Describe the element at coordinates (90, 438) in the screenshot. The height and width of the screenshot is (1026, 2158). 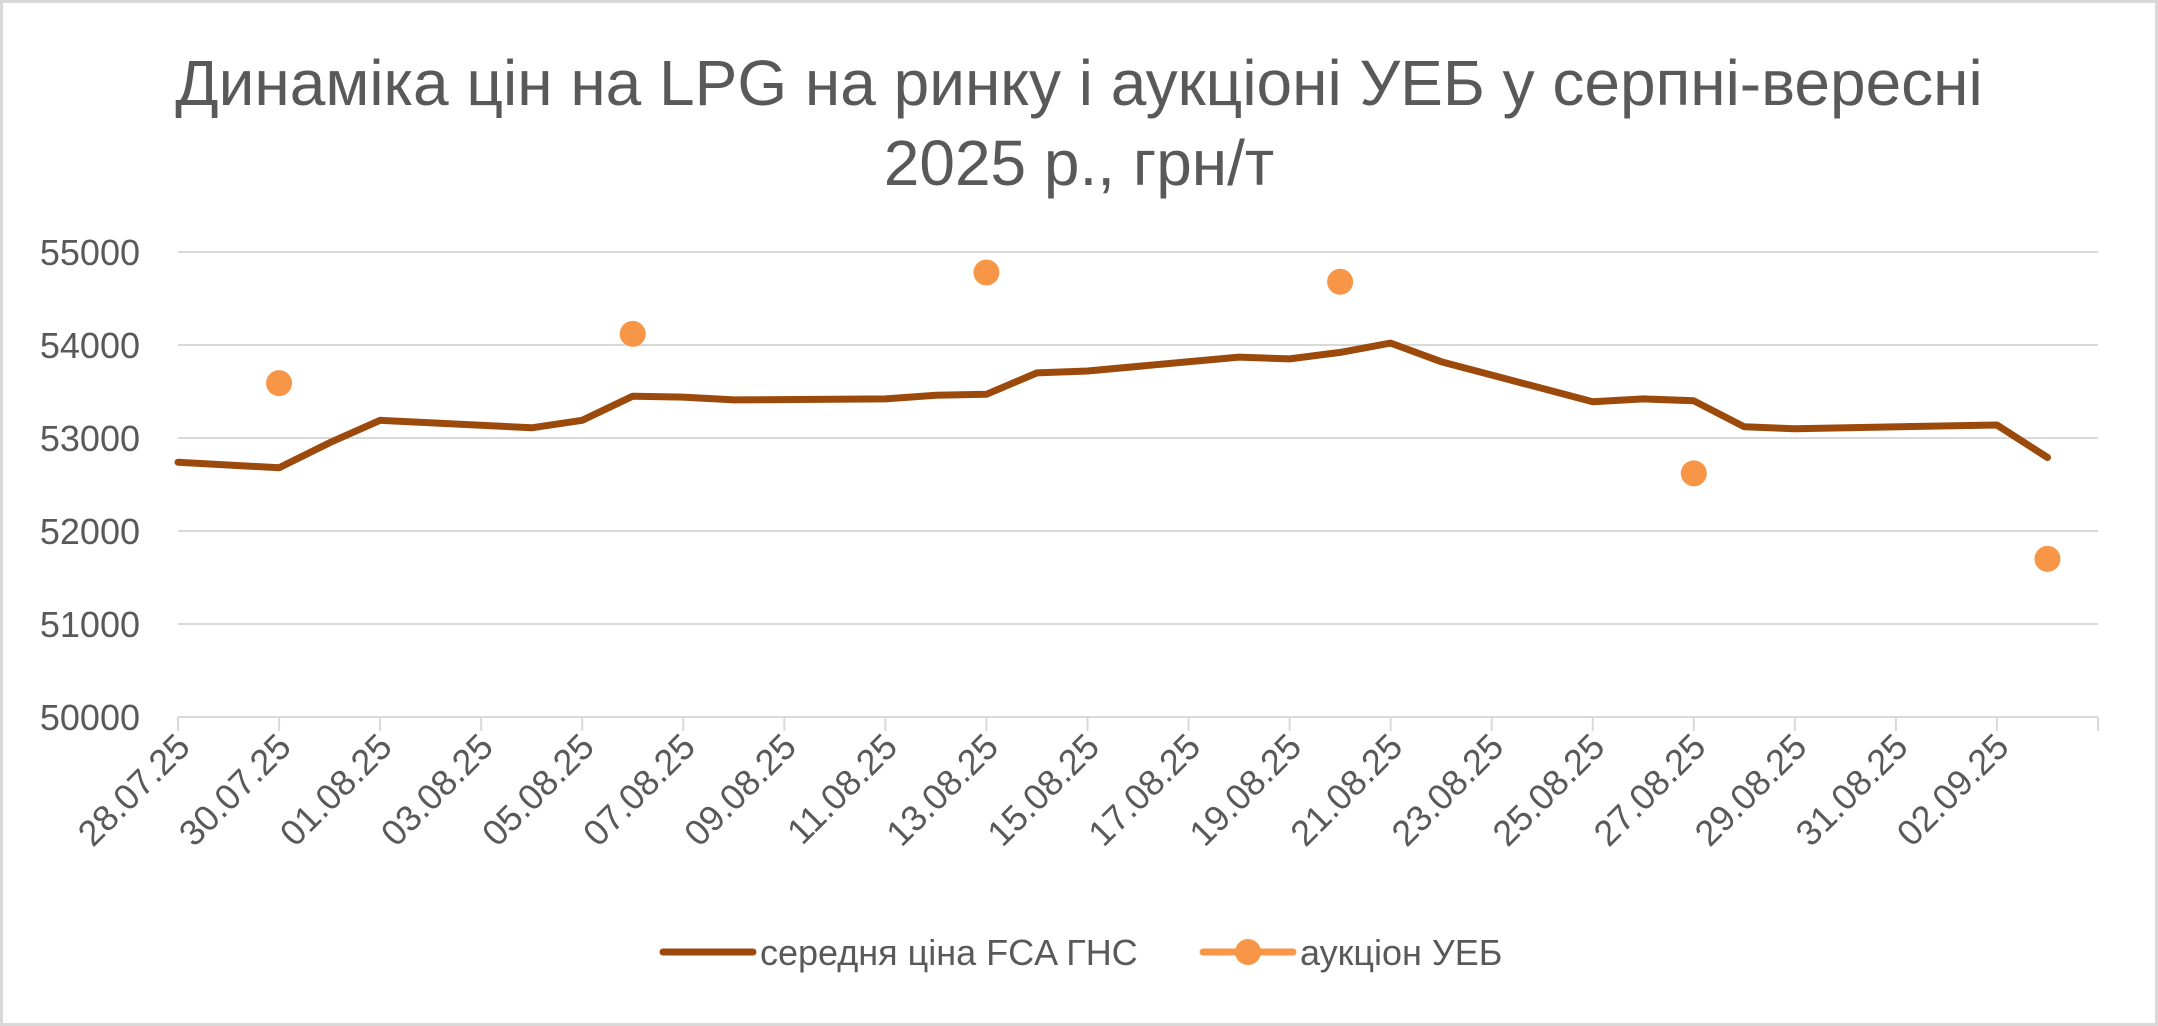
I see `y-tick-label: 53000` at that location.